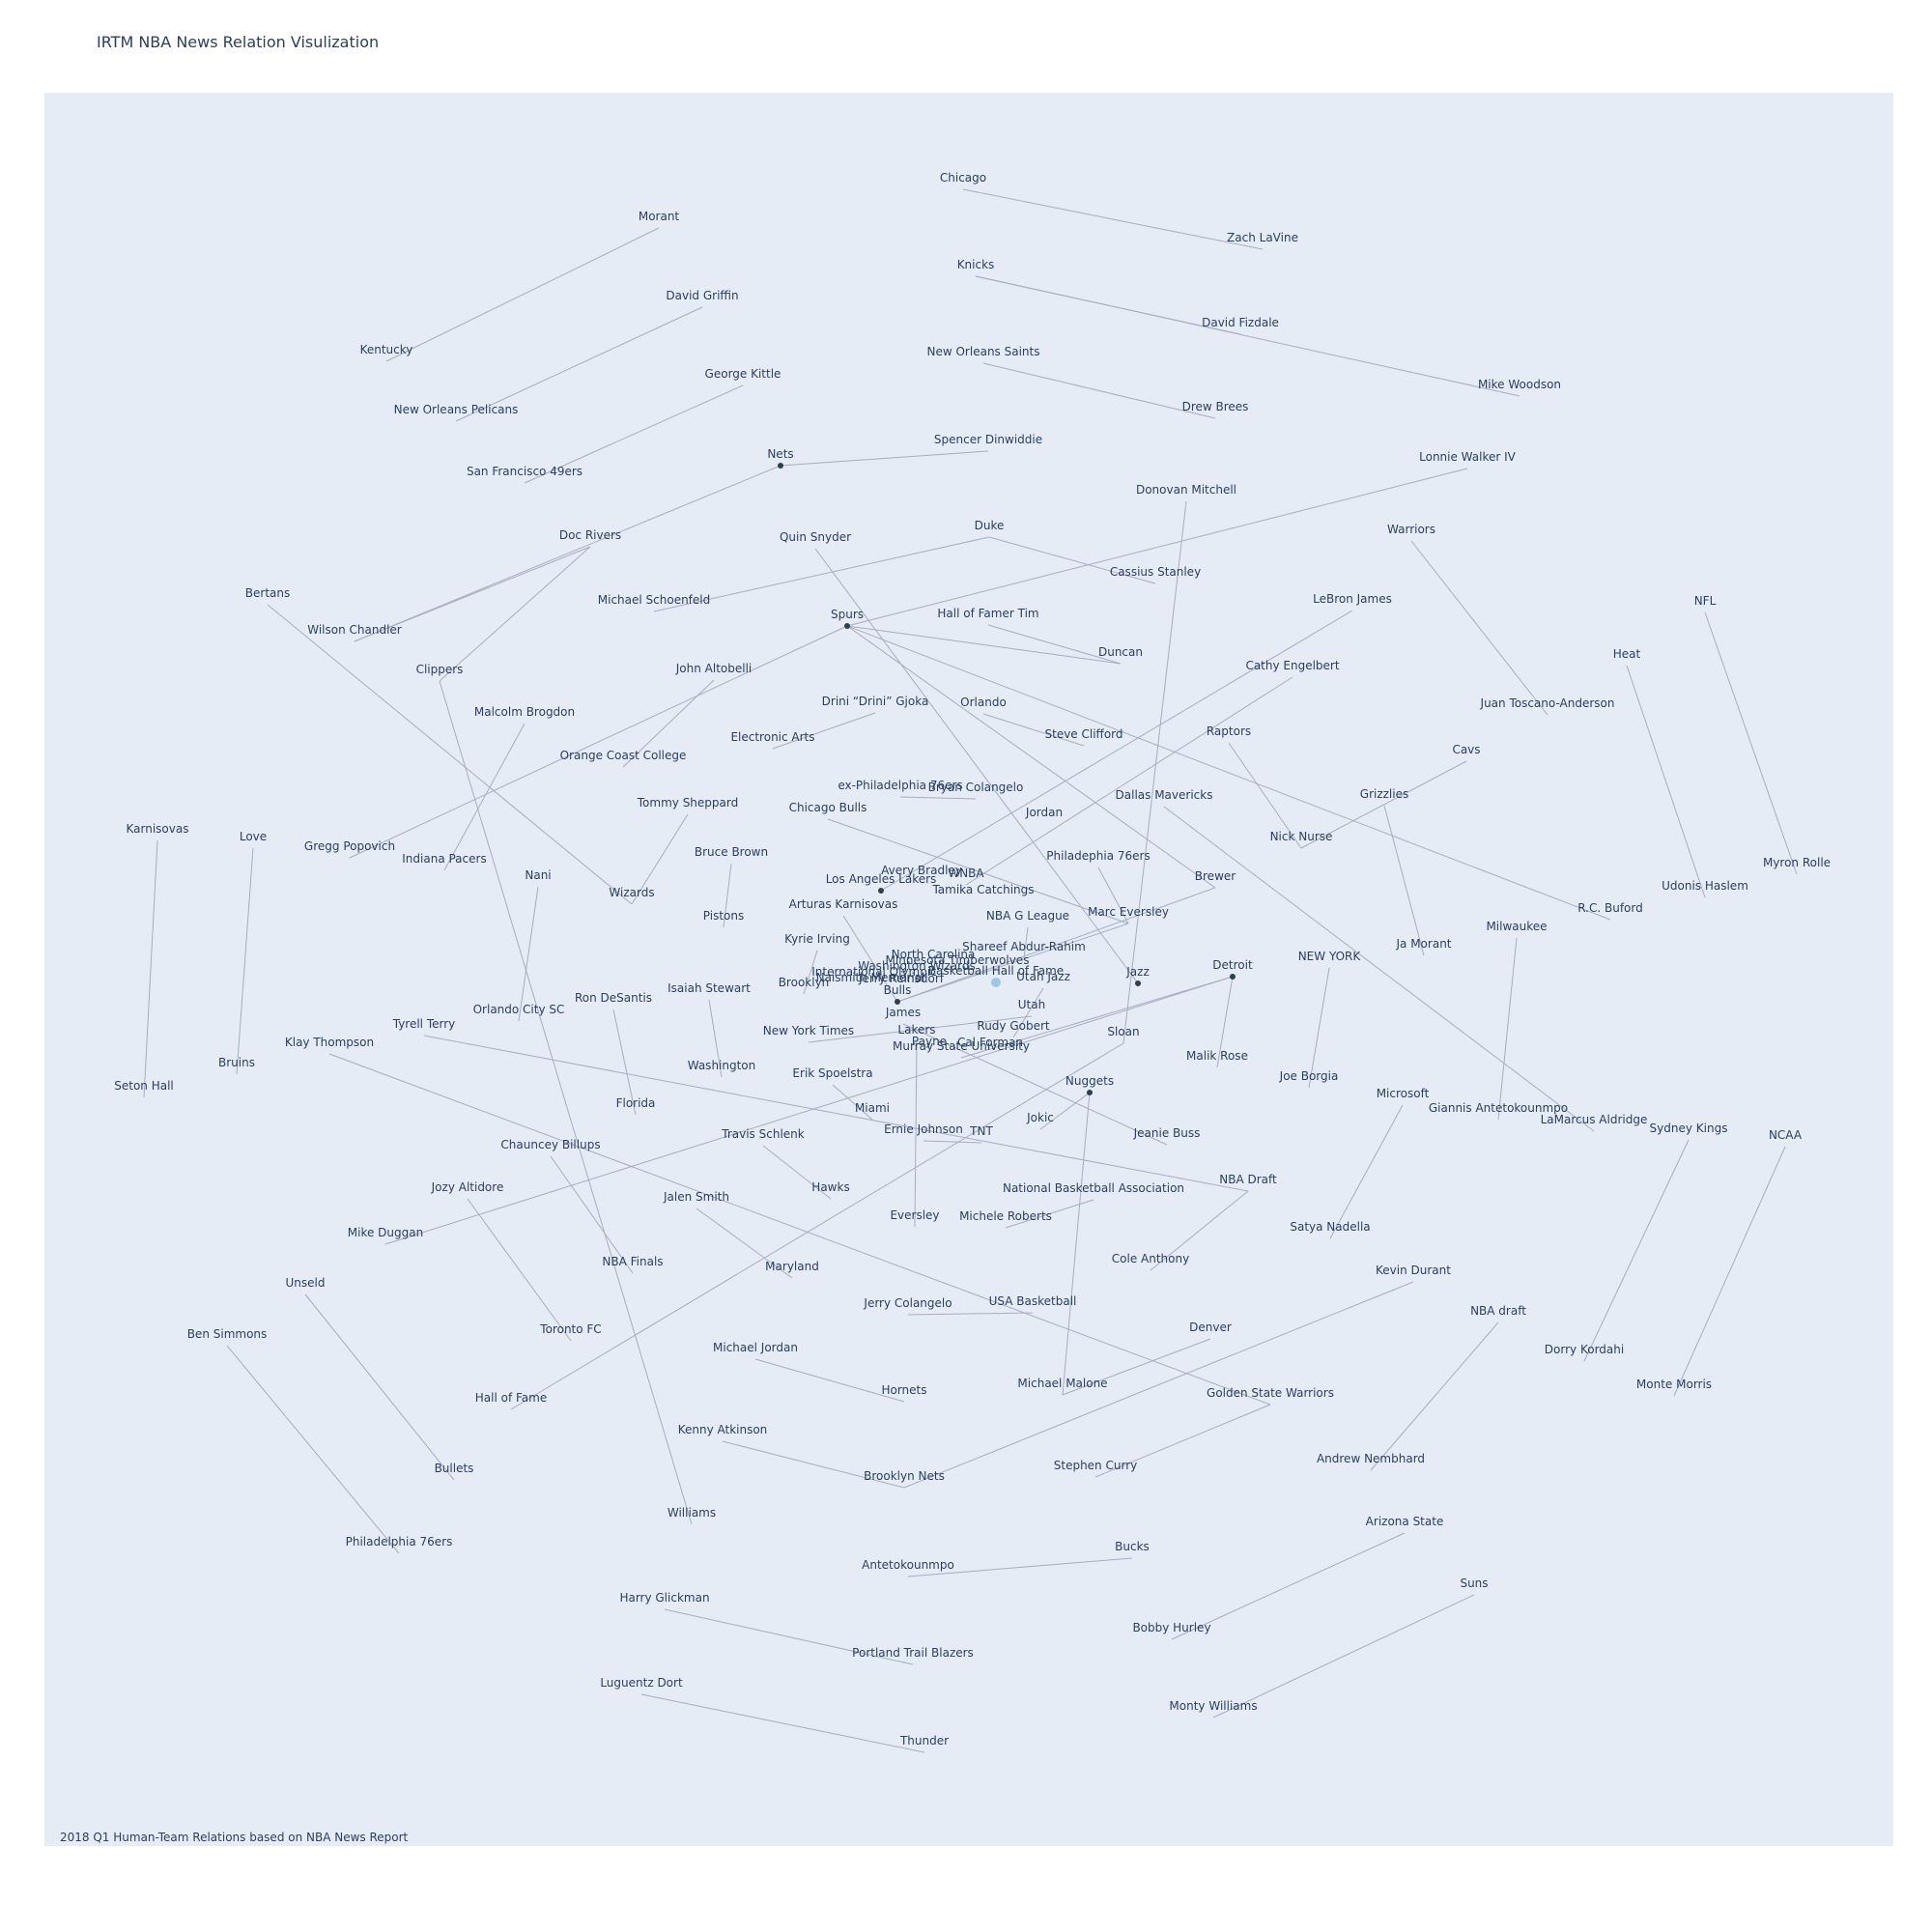 This screenshot has width=1932, height=1932. Describe the element at coordinates (329, 1042) in the screenshot. I see `node-label: Klay Thompson` at that location.